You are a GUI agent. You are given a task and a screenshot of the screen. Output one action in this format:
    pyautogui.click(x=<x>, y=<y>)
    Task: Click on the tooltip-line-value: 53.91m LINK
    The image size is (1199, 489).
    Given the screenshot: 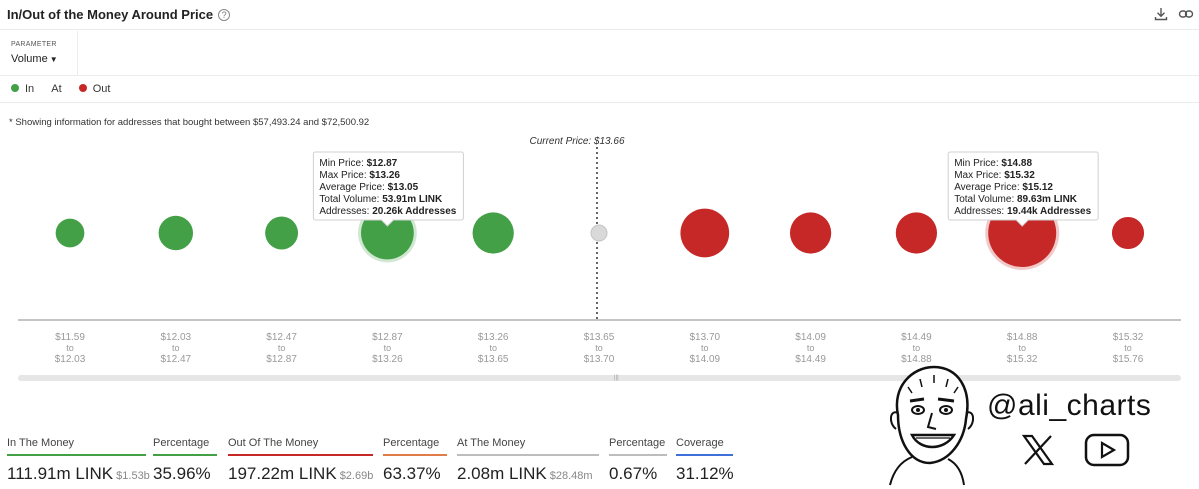 What is the action you would take?
    pyautogui.click(x=412, y=199)
    